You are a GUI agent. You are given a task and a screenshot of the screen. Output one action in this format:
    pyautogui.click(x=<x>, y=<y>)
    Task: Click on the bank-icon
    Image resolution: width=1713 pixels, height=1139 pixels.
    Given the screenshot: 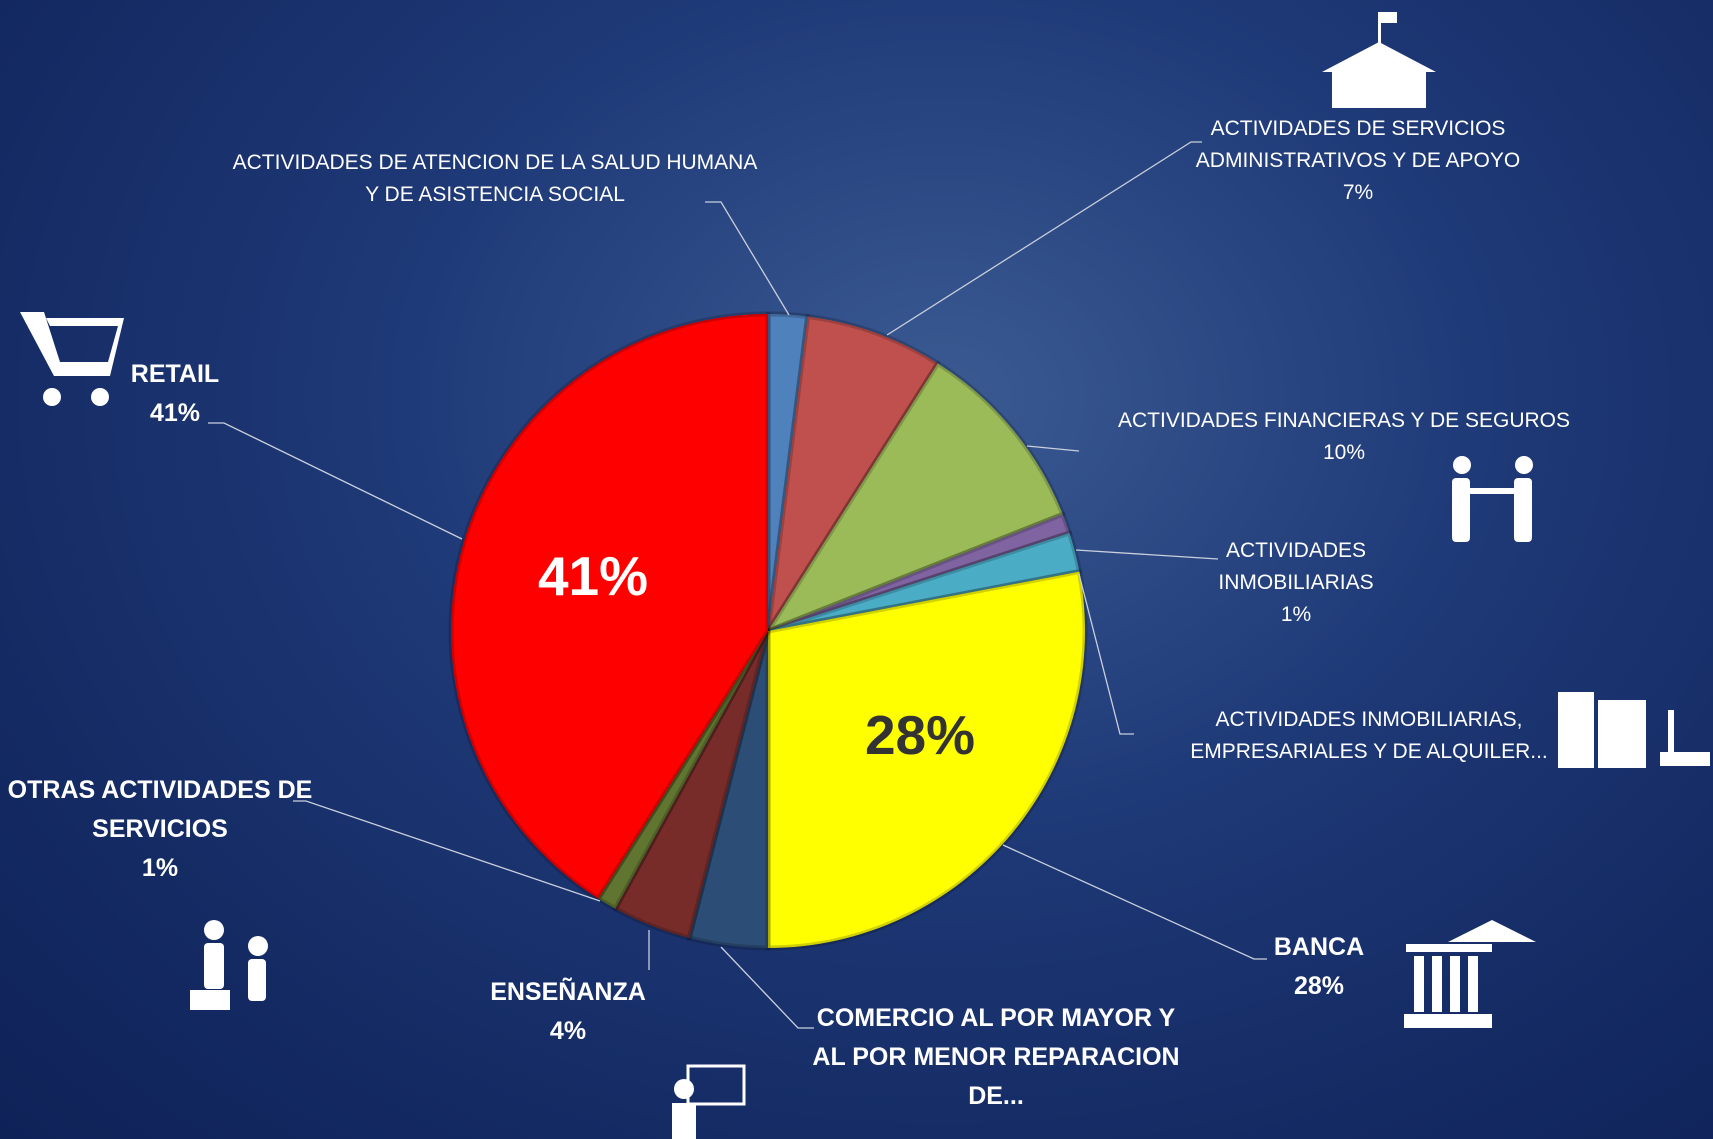 What is the action you would take?
    pyautogui.click(x=1470, y=974)
    